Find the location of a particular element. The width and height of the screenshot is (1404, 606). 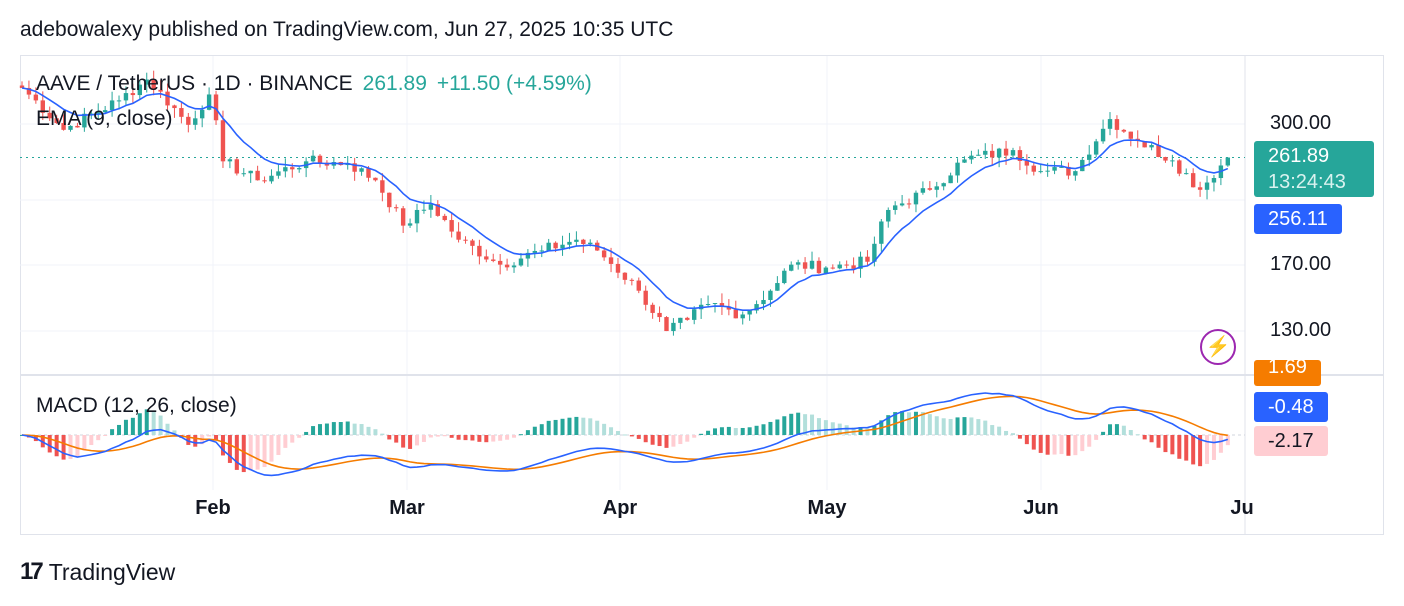

ema-tag: 256.11 is located at coordinates (1298, 219).